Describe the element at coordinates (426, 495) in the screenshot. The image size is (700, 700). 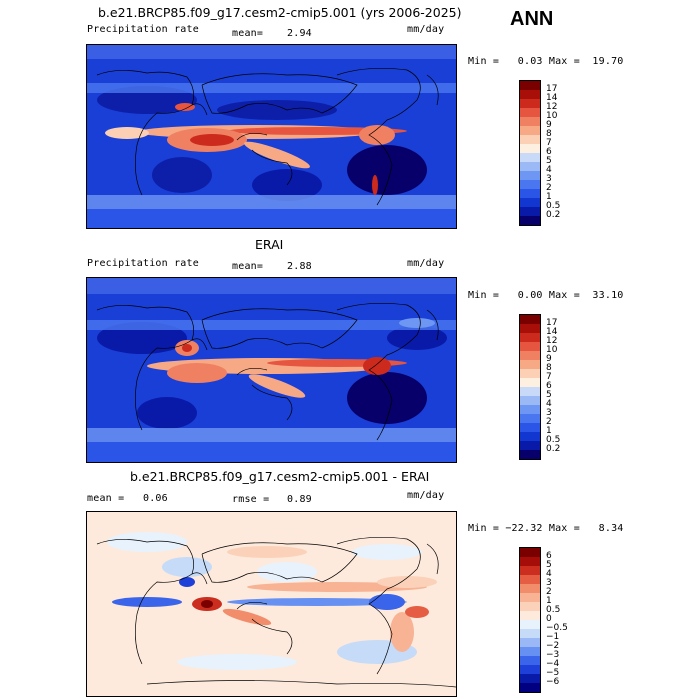
I see `panel3-units: mm/day` at that location.